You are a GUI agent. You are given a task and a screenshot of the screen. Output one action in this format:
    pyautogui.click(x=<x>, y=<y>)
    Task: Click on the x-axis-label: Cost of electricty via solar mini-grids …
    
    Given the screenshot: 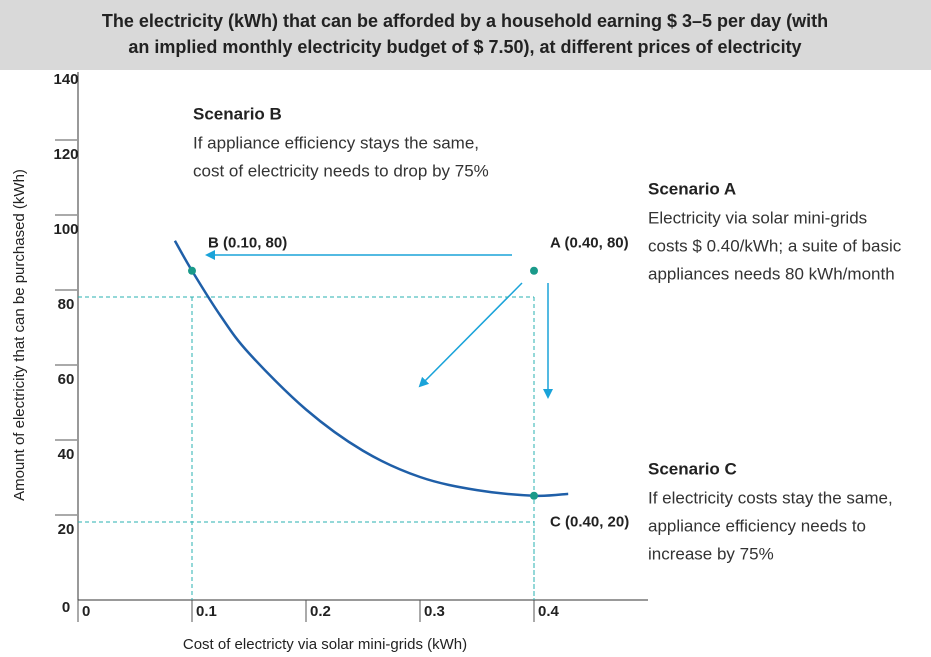 What is the action you would take?
    pyautogui.click(x=325, y=644)
    